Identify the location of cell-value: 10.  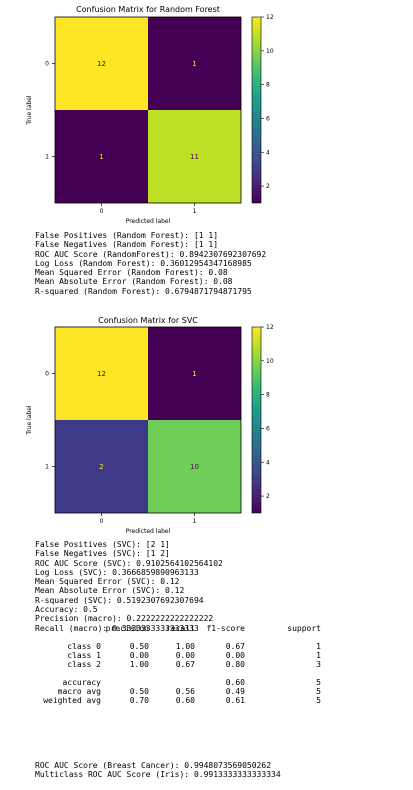
(194, 467).